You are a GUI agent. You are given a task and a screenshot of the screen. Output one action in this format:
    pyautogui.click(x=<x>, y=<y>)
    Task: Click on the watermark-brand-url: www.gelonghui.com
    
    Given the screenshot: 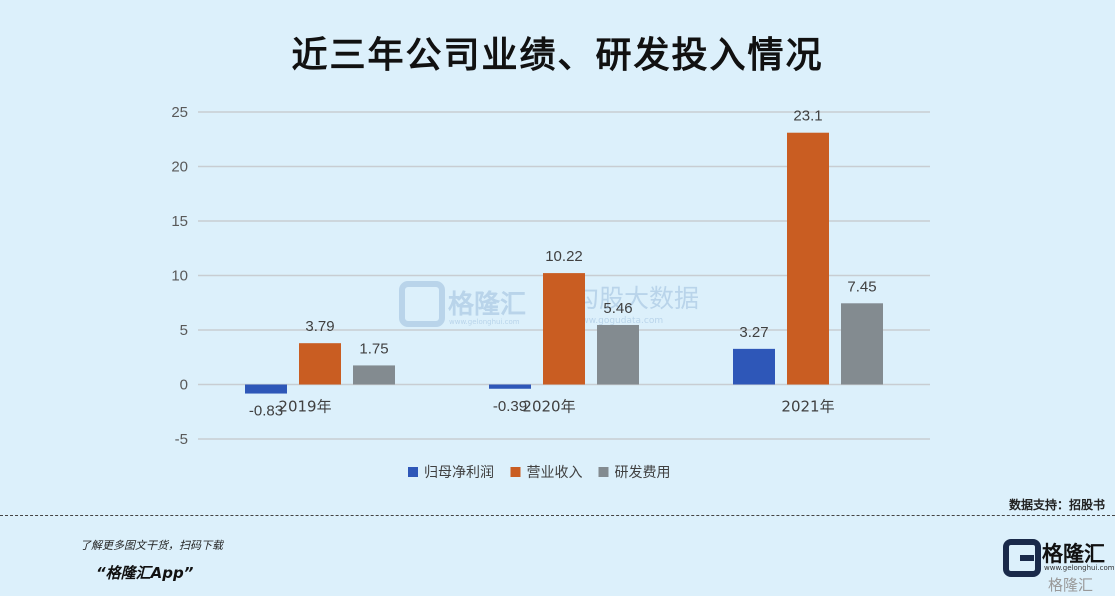 What is the action you would take?
    pyautogui.click(x=484, y=322)
    